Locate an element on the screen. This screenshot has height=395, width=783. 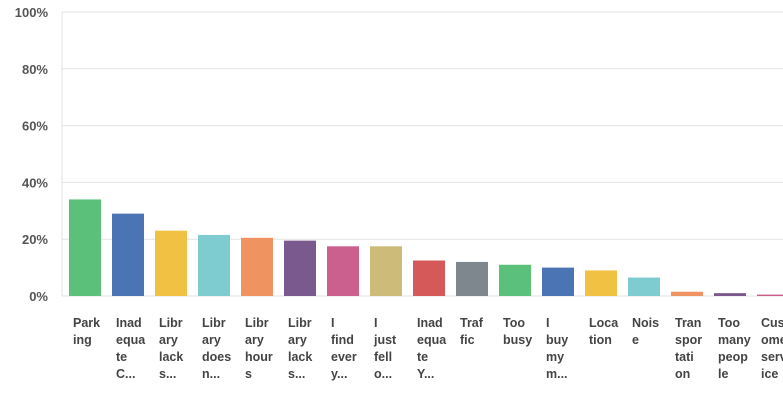
y-tick-label: 0% is located at coordinates (38, 296).